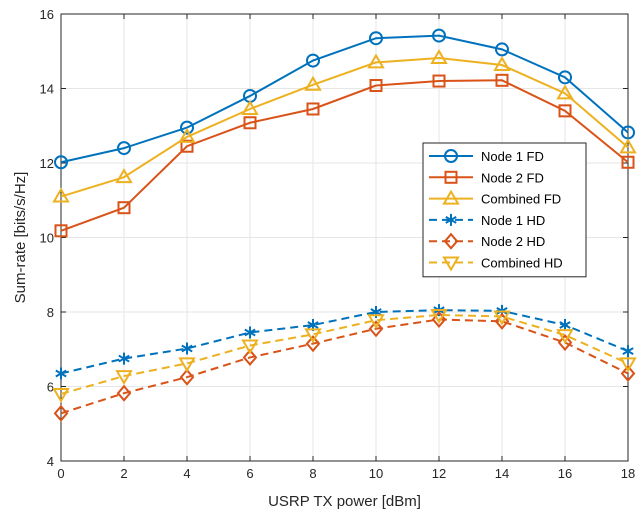 The height and width of the screenshot is (514, 639). What do you see at coordinates (502, 473) in the screenshot?
I see `x-tick-label: 14` at bounding box center [502, 473].